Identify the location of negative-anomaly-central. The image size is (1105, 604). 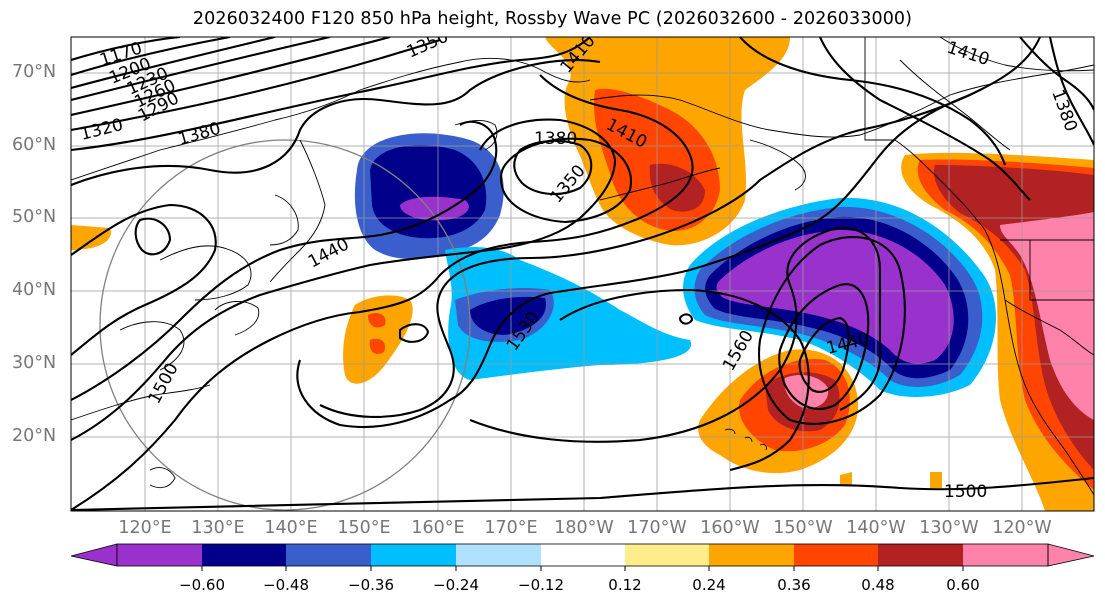
(568, 313).